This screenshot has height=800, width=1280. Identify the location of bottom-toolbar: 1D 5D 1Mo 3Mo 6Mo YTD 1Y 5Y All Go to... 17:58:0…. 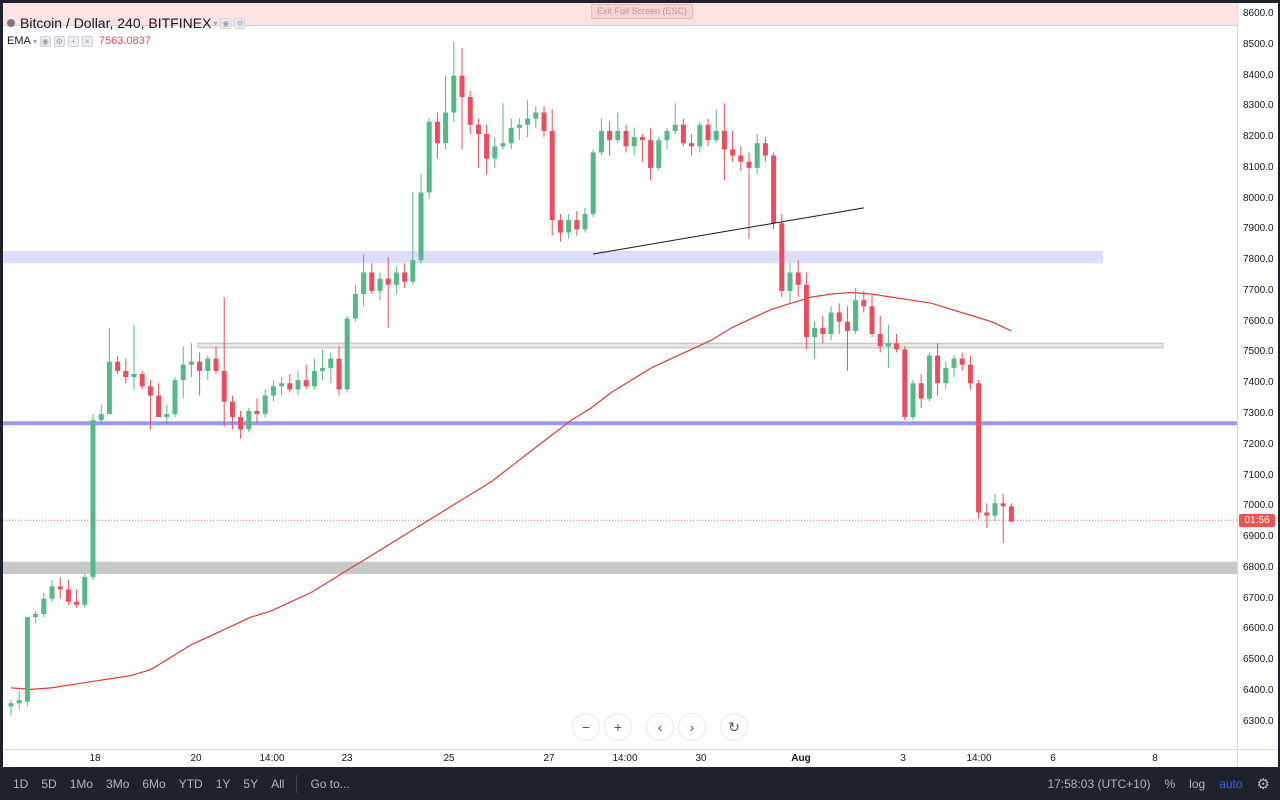
(640, 783).